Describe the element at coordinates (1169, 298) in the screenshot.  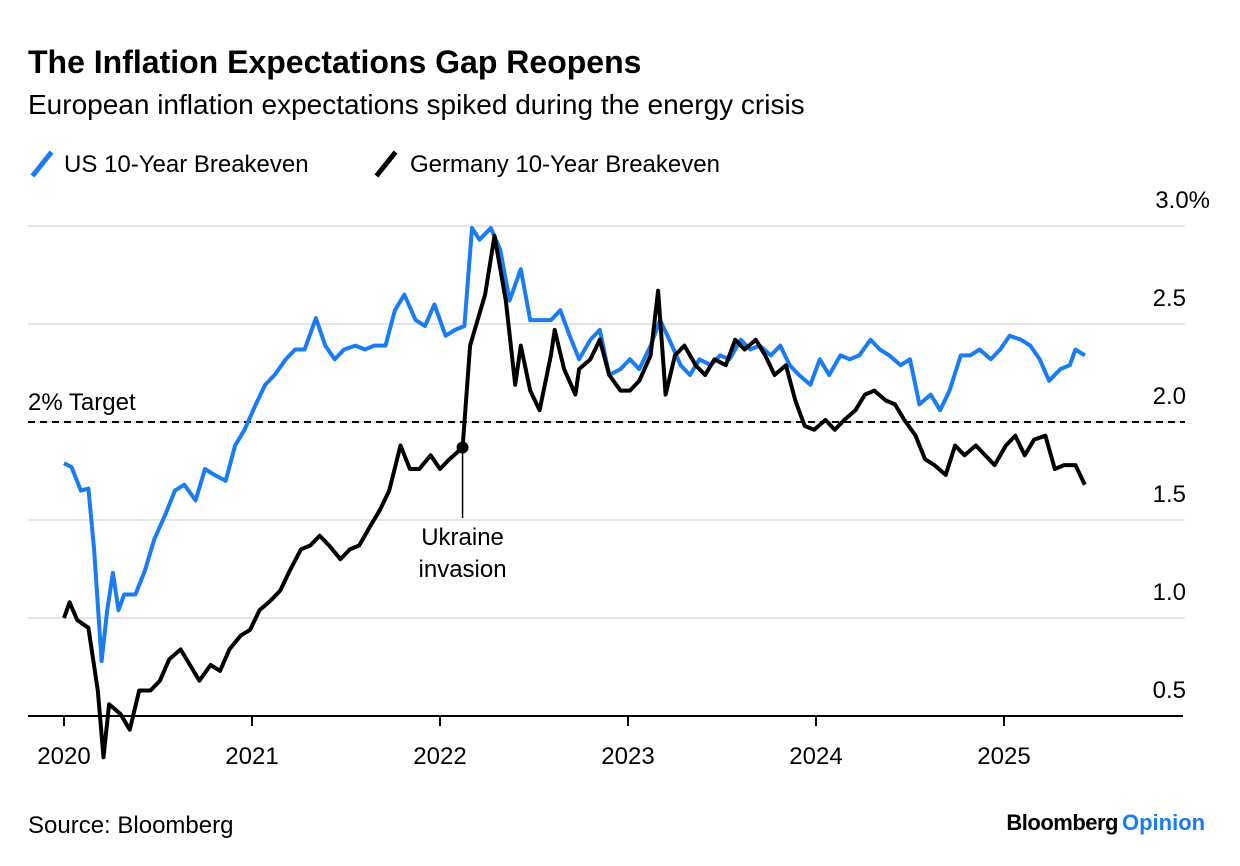
I see `y-tick-label: 2.5` at that location.